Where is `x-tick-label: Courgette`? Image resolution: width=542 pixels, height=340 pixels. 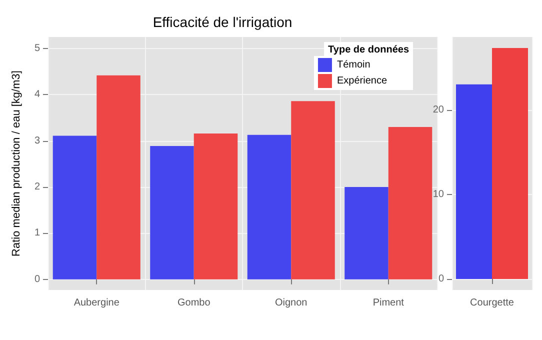
x-tick-label: Courgette is located at coordinates (492, 303).